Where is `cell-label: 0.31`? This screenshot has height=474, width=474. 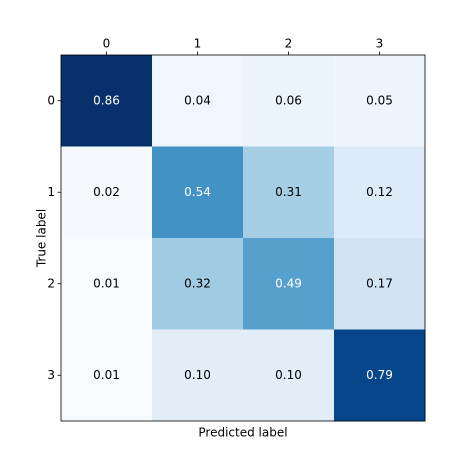 cell-label: 0.31 is located at coordinates (288, 192).